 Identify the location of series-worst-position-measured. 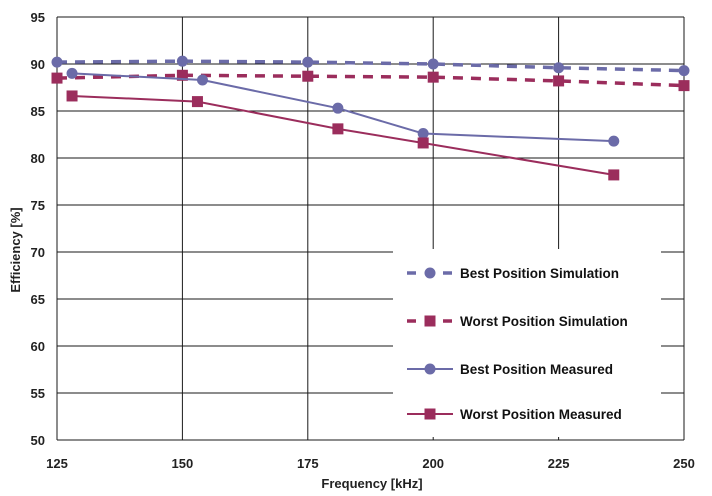
(343, 135).